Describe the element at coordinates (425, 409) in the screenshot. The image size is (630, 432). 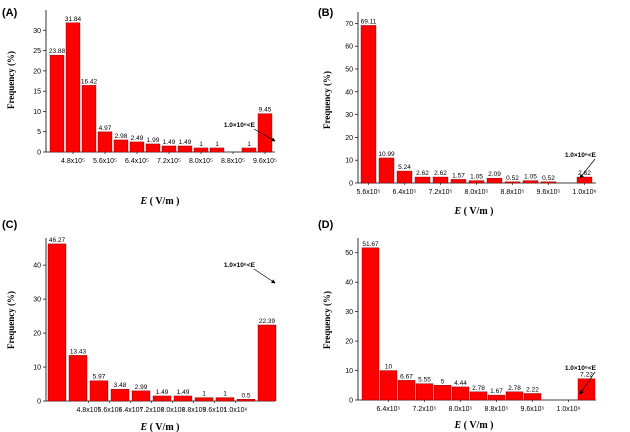
I see `x-tick-label: 7.2x10⁵` at that location.